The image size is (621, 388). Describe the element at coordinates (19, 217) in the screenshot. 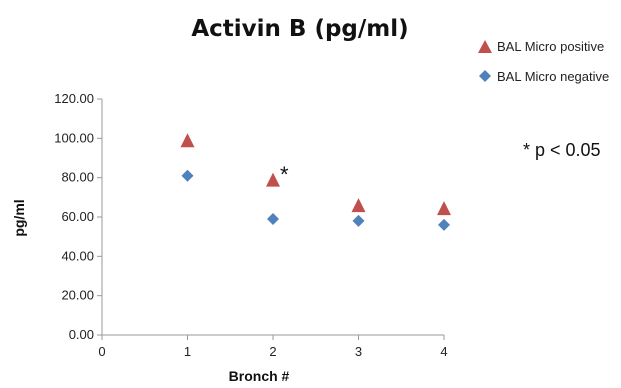

I see `y-axis-label: pg/ml` at that location.